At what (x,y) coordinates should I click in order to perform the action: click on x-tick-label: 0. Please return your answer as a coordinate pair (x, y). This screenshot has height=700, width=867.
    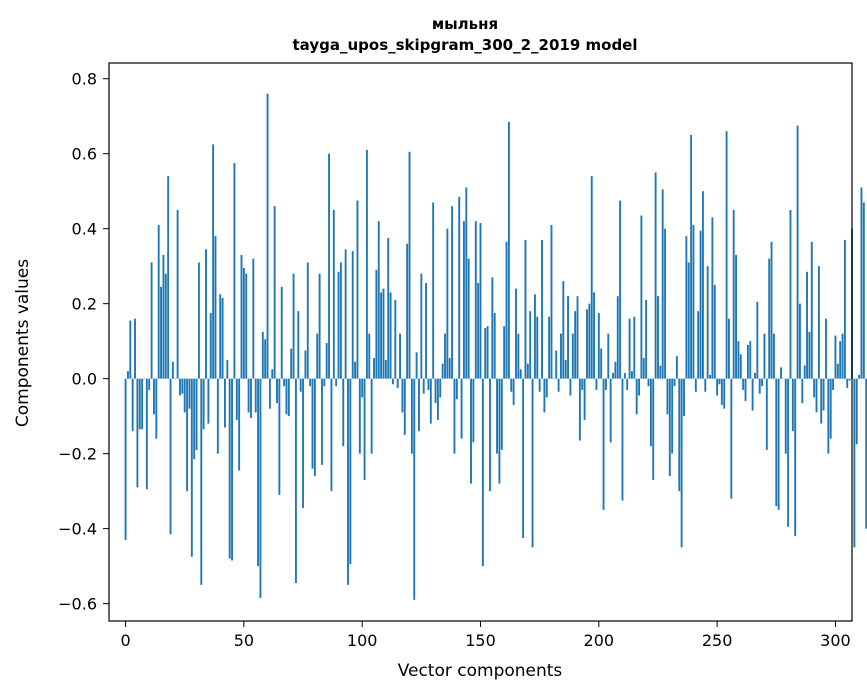
    Looking at the image, I should click on (125, 640).